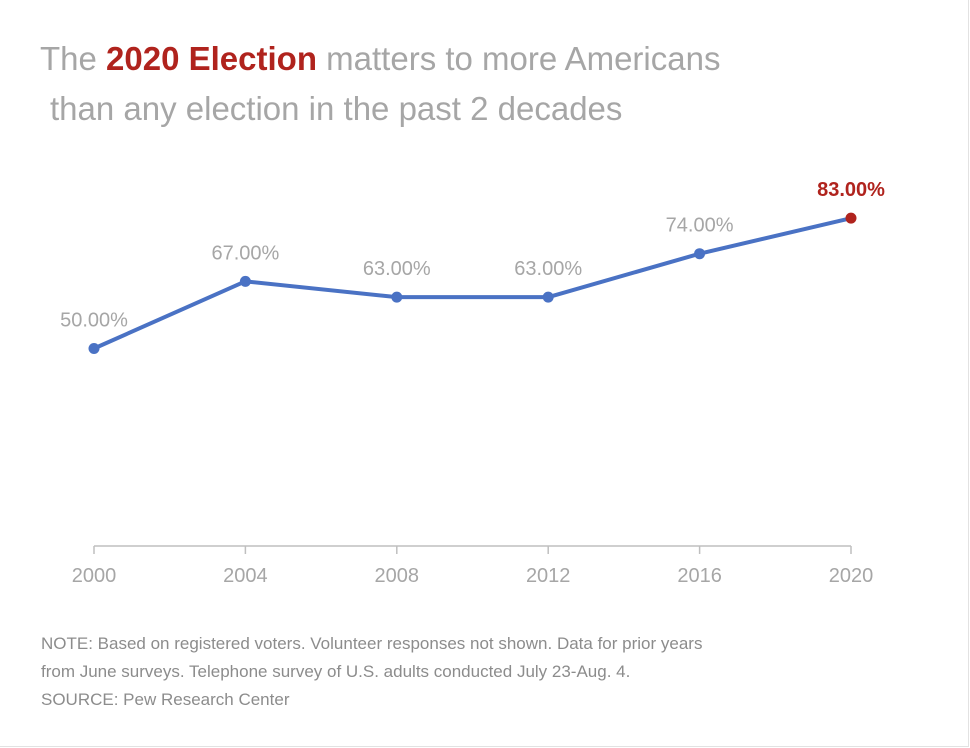 This screenshot has height=748, width=970. What do you see at coordinates (94, 576) in the screenshot?
I see `x-tick-label: 2000` at bounding box center [94, 576].